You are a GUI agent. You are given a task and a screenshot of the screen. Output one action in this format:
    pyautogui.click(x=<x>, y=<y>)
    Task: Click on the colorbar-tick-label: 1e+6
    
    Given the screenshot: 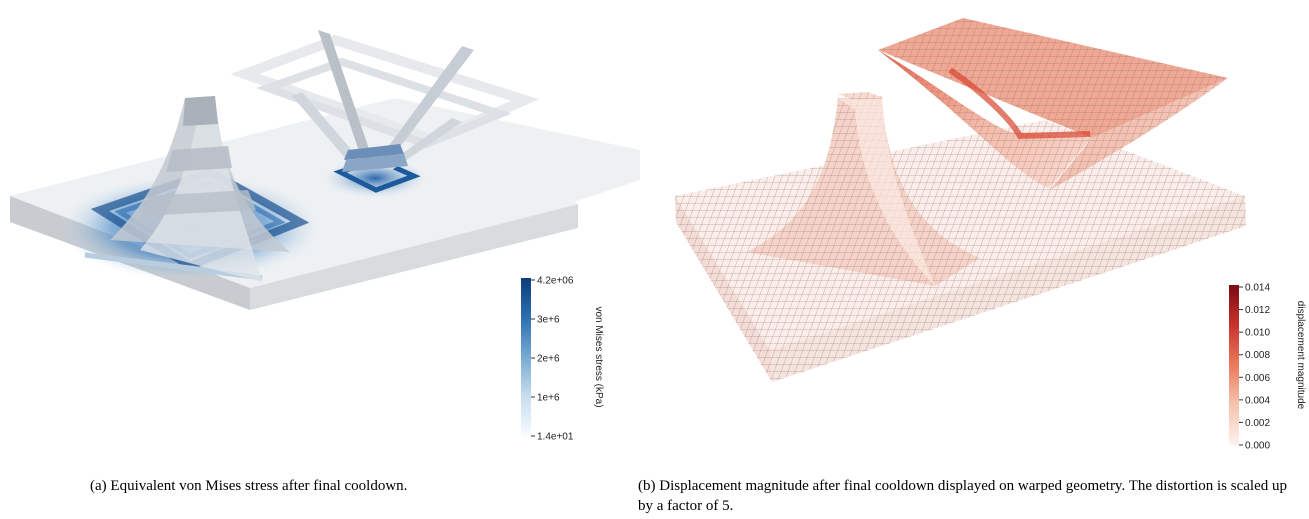 What is the action you would take?
    pyautogui.click(x=548, y=398)
    